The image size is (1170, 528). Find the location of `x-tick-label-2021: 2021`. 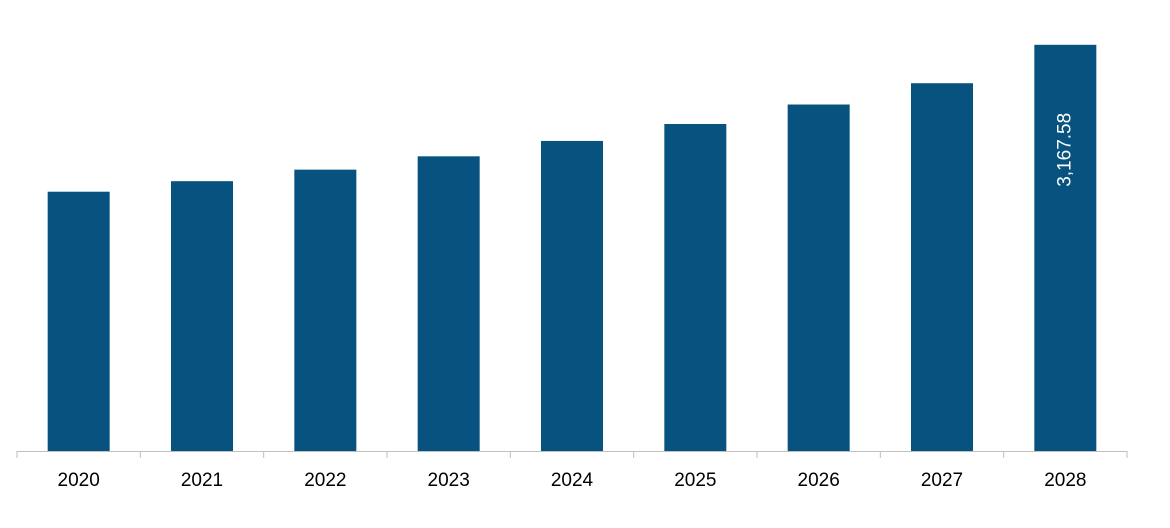

x-tick-label-2021: 2021 is located at coordinates (202, 480).